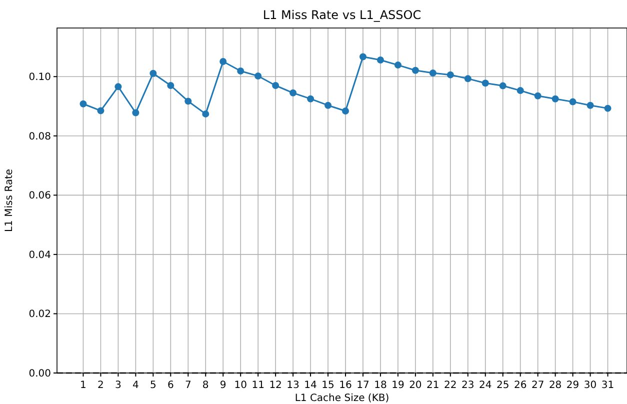  What do you see at coordinates (39, 255) in the screenshot?
I see `y-tick-label: 0.04` at bounding box center [39, 255].